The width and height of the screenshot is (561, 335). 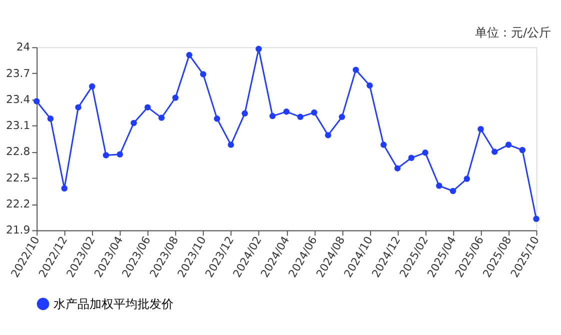 What do you see at coordinates (18, 99) in the screenshot?
I see `y-tick-label: 23.4` at bounding box center [18, 99].